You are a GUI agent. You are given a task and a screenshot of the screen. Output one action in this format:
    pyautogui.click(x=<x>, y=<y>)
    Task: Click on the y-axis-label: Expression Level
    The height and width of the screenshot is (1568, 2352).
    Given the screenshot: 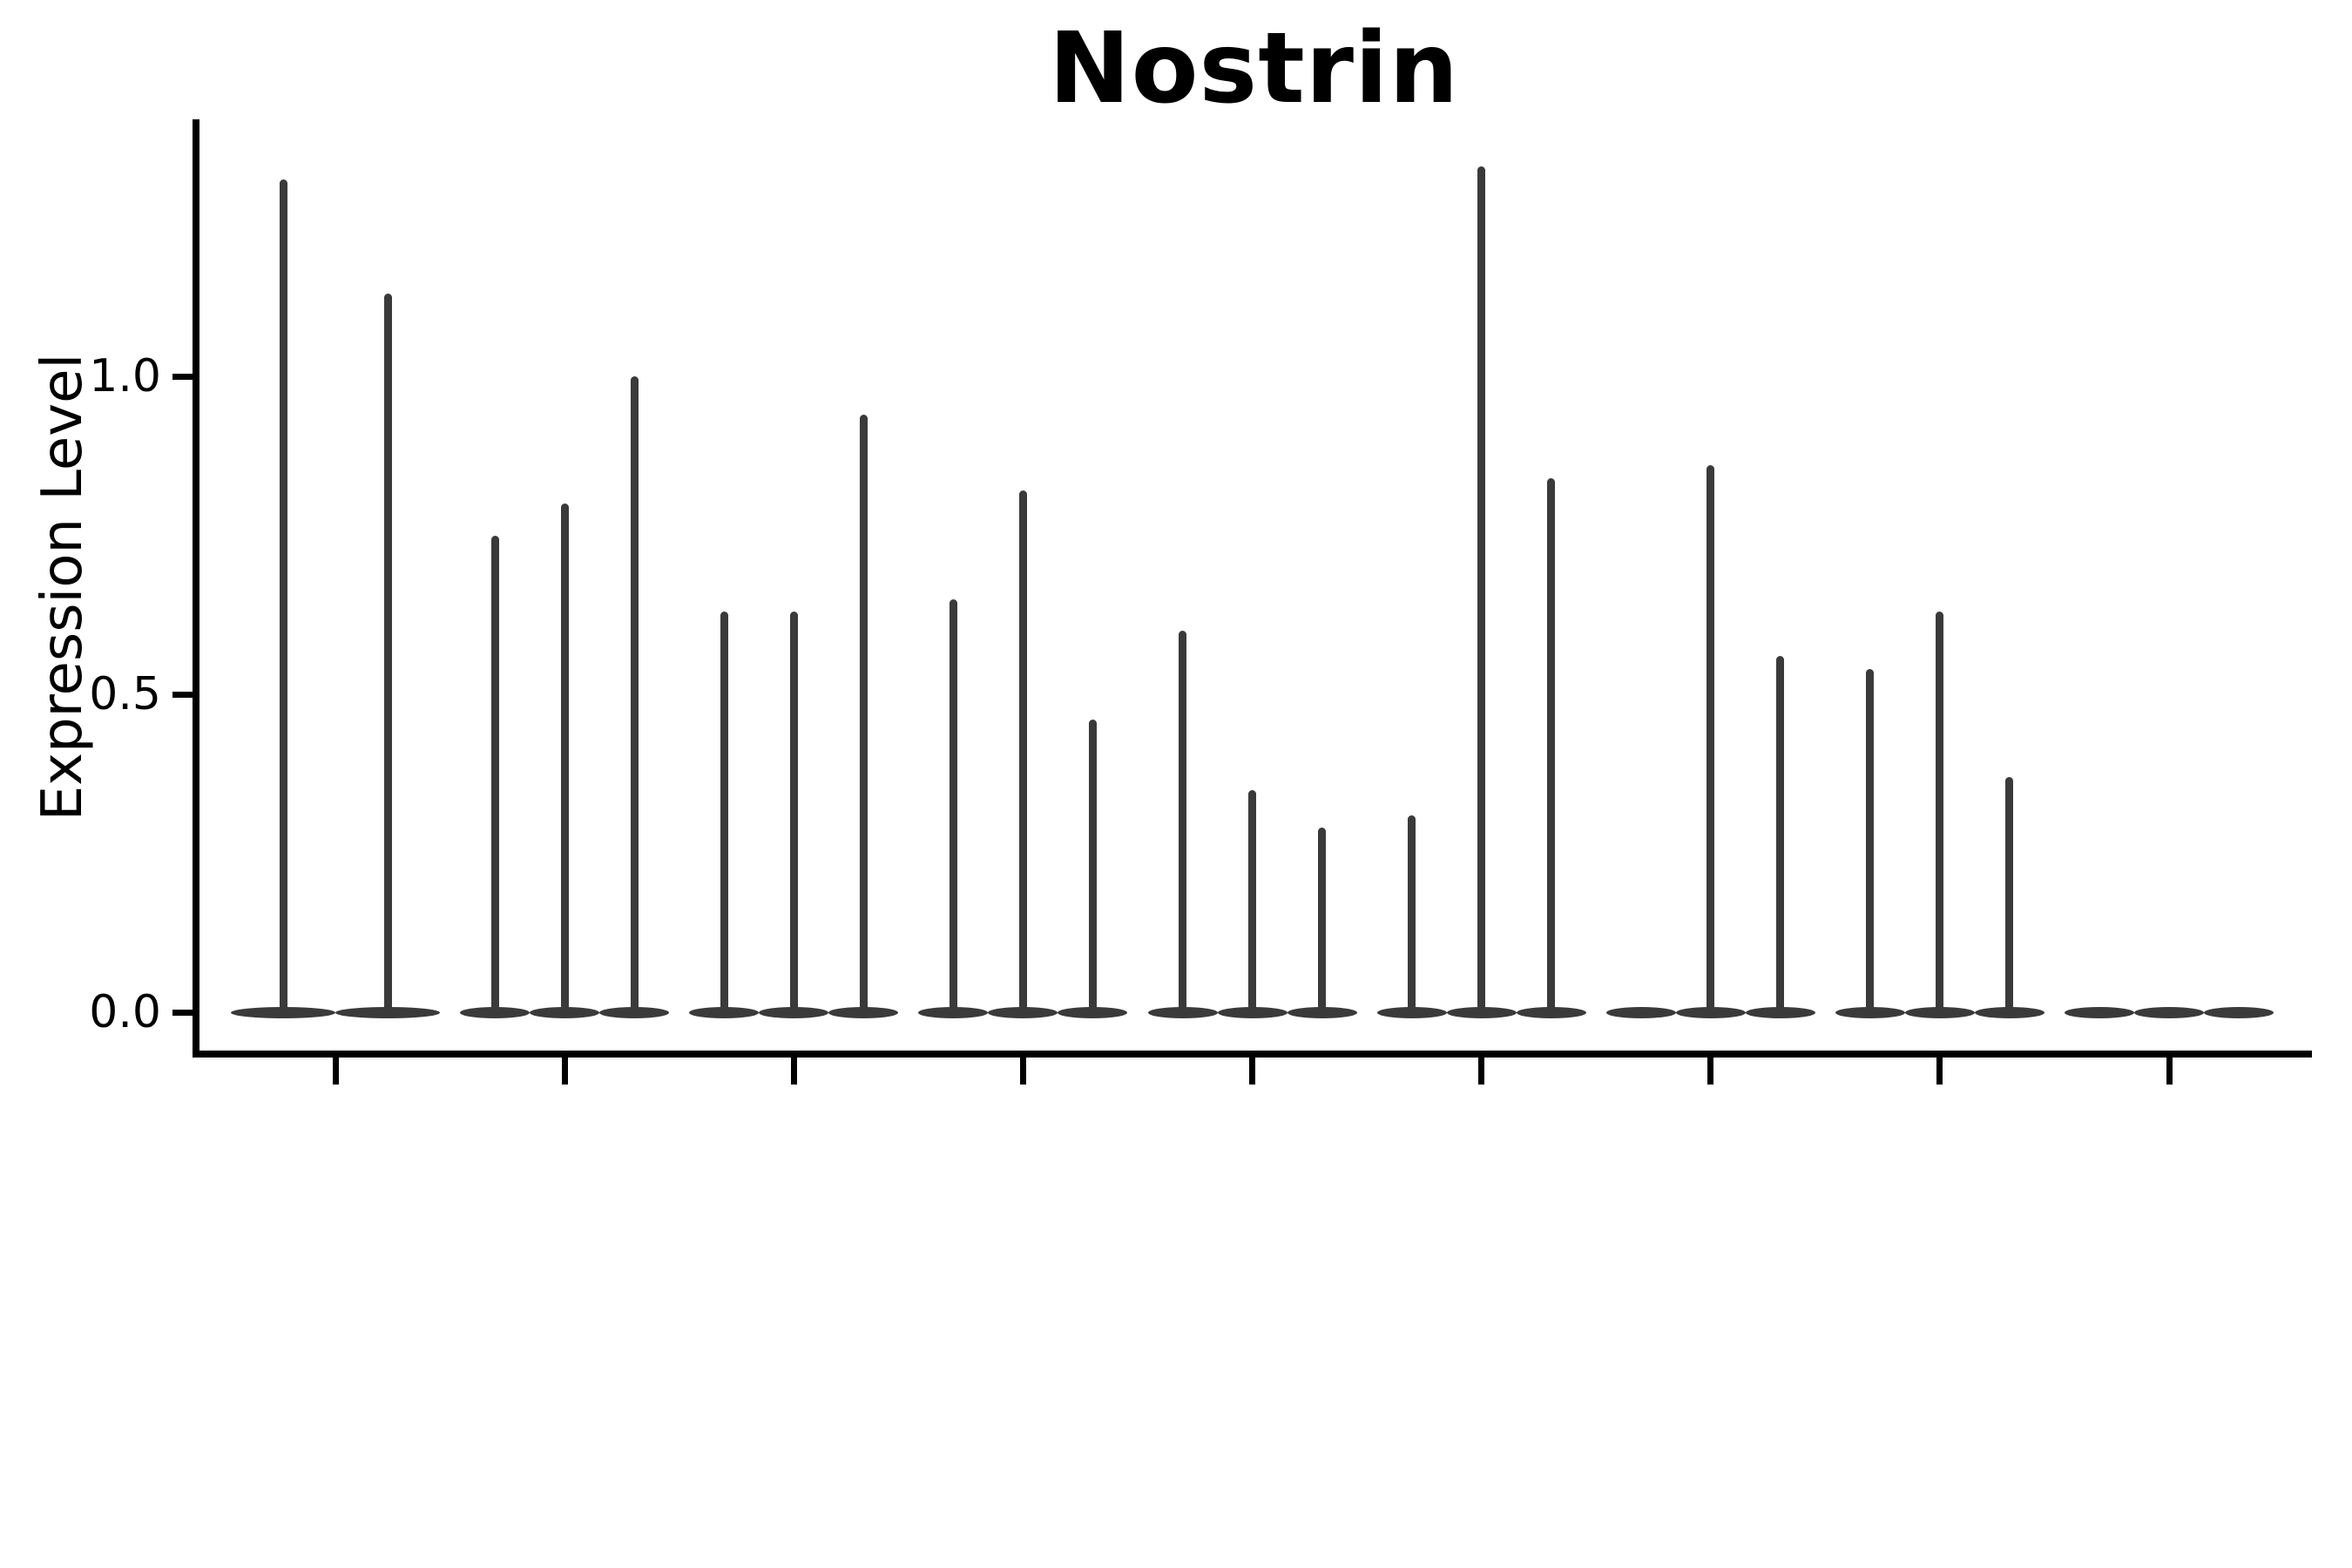 What is the action you would take?
    pyautogui.click(x=62, y=587)
    